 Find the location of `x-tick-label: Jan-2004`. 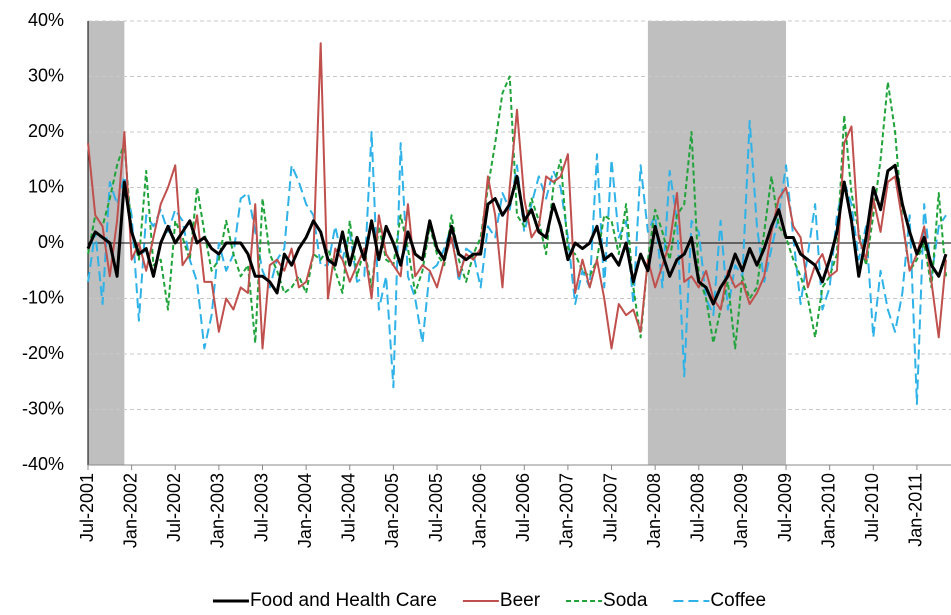

x-tick-label: Jan-2004 is located at coordinates (305, 510).